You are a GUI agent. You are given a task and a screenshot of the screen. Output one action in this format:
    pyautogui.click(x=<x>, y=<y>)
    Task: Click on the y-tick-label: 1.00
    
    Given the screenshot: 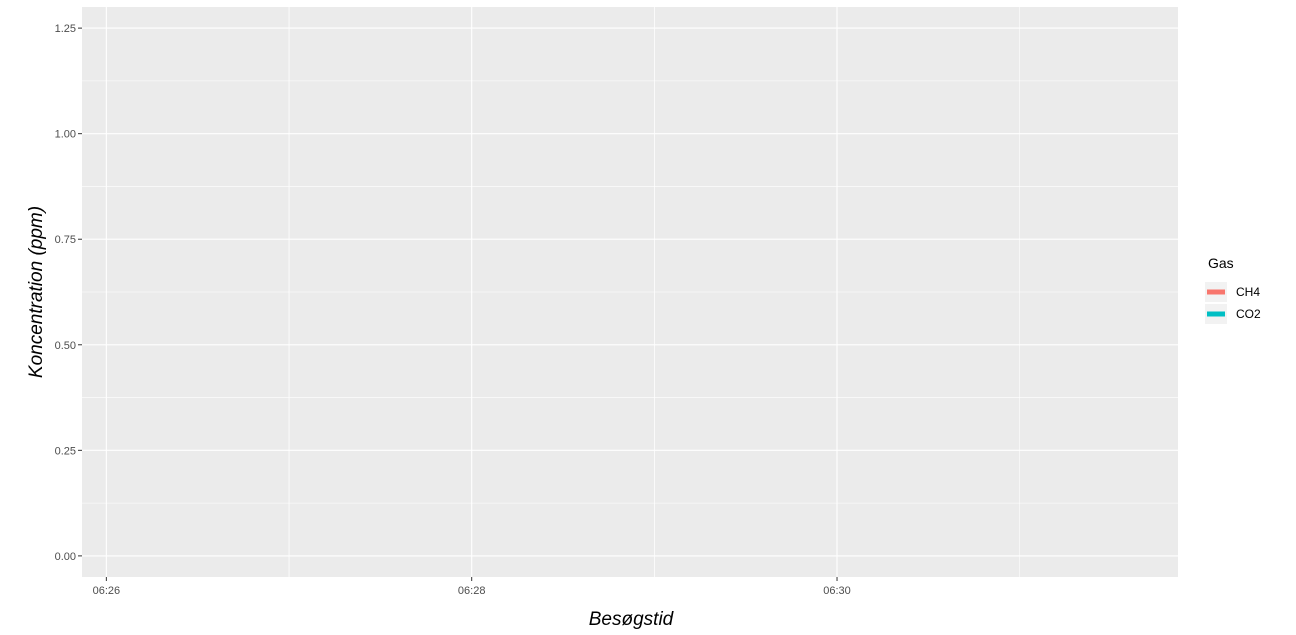 What is the action you would take?
    pyautogui.click(x=65, y=135)
    